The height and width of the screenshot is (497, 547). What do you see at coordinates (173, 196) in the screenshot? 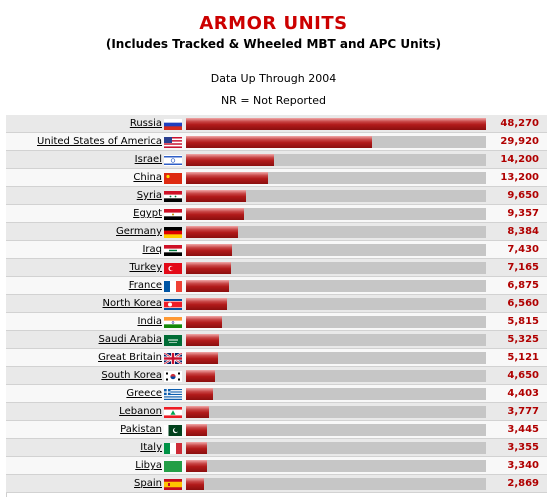
I see `syria-flag-icon` at bounding box center [173, 196].